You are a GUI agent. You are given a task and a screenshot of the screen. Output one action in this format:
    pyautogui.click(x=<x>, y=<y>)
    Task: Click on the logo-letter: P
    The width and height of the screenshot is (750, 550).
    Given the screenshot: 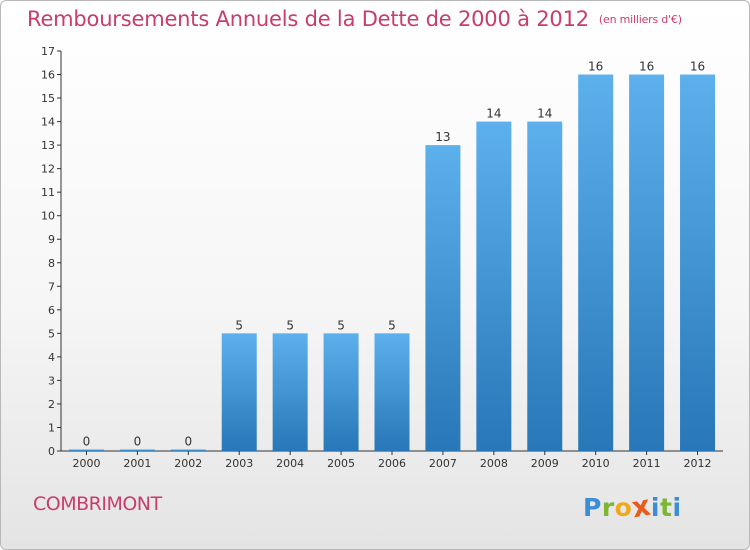 What is the action you would take?
    pyautogui.click(x=592, y=507)
    